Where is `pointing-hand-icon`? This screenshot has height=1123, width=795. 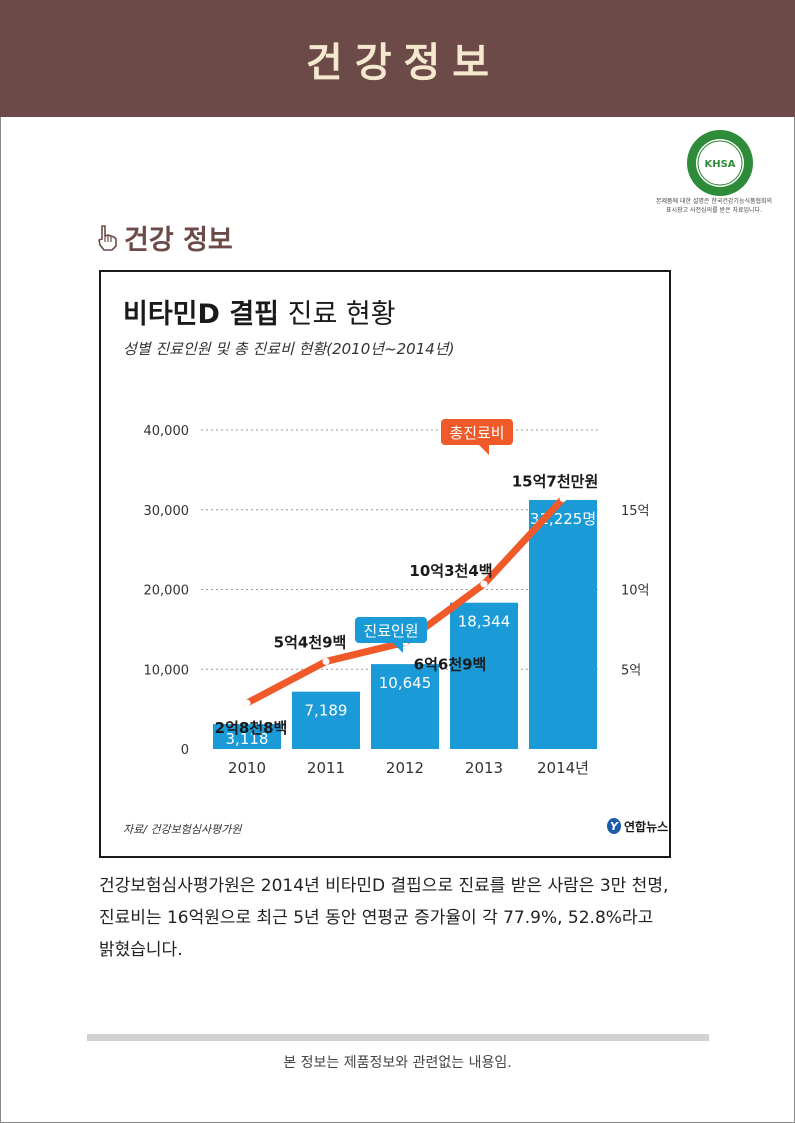 pointing-hand-icon is located at coordinates (107, 237).